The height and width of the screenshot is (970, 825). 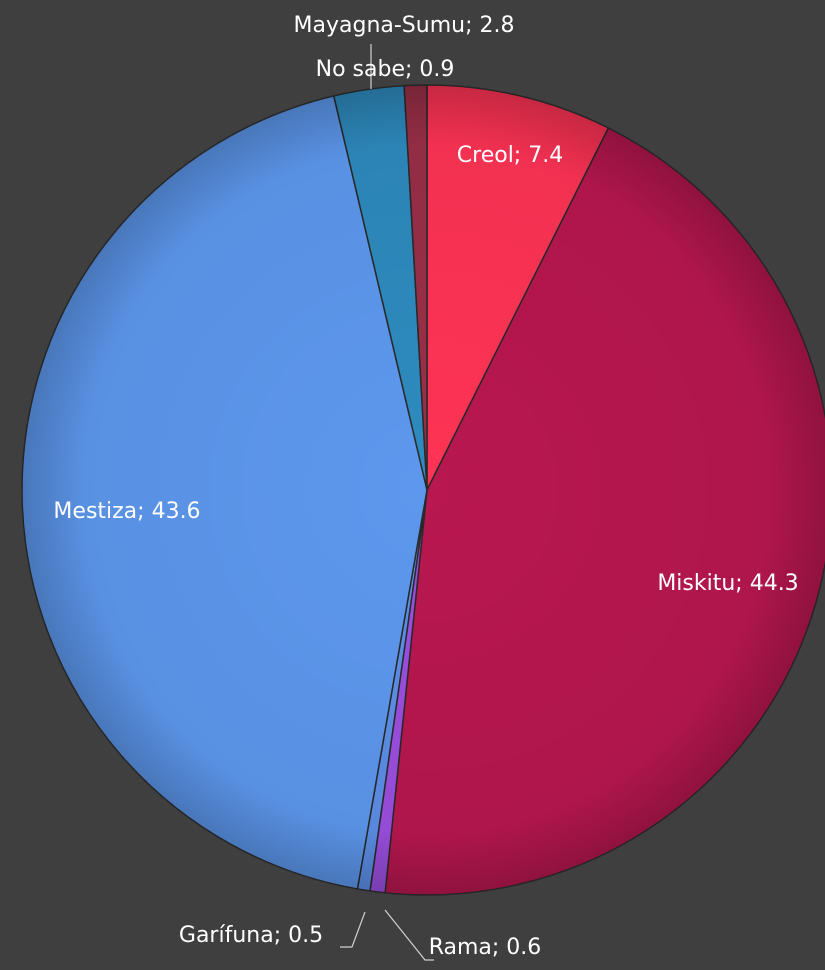 What do you see at coordinates (409, 935) in the screenshot?
I see `leader-line-rama` at bounding box center [409, 935].